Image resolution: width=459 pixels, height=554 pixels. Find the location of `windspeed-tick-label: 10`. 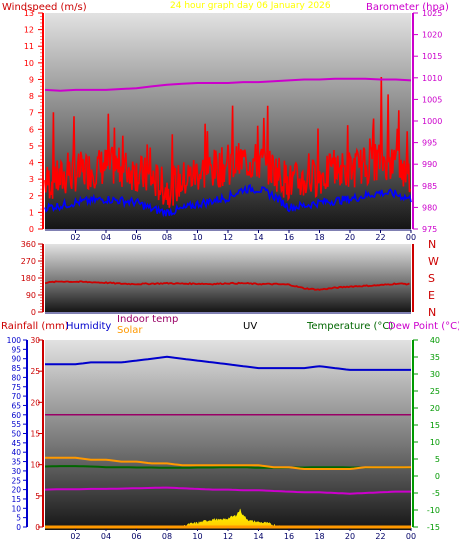

windspeed-tick-label: 10 is located at coordinates (29, 63).